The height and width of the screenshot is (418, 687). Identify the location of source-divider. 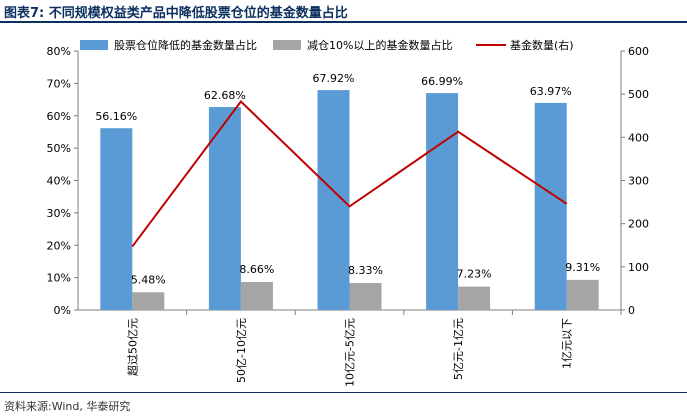
(343, 392).